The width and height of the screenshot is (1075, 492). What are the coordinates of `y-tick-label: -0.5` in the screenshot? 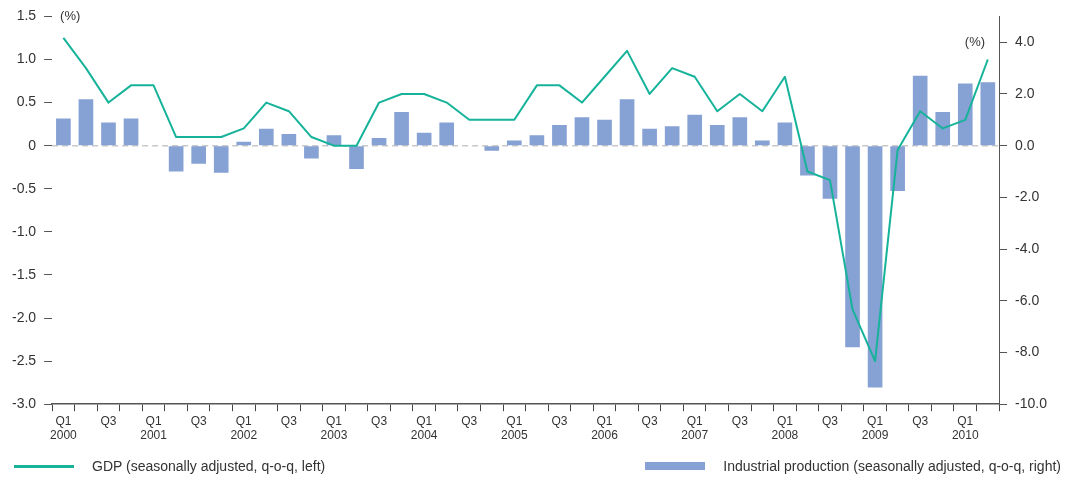 It's located at (24, 187).